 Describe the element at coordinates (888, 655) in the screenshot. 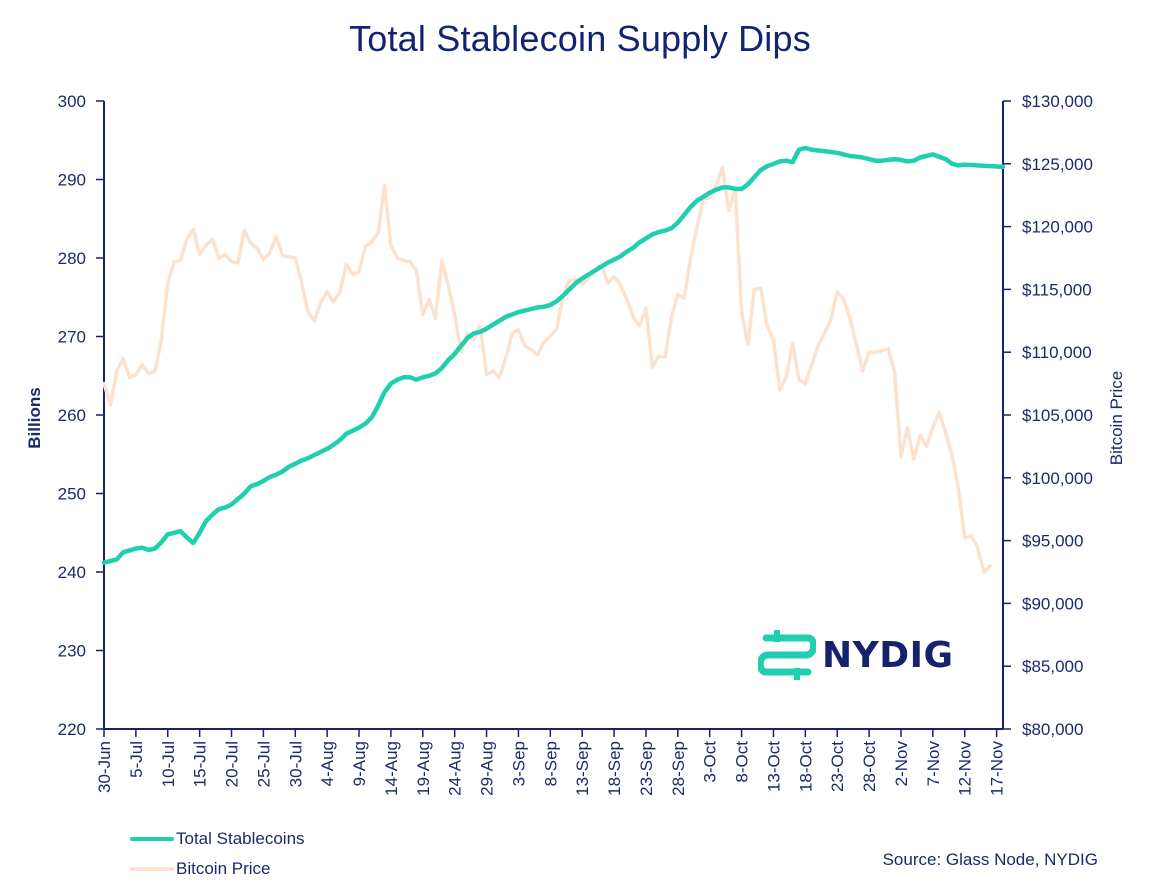

I see `nydig-logo-text: NYDIG` at that location.